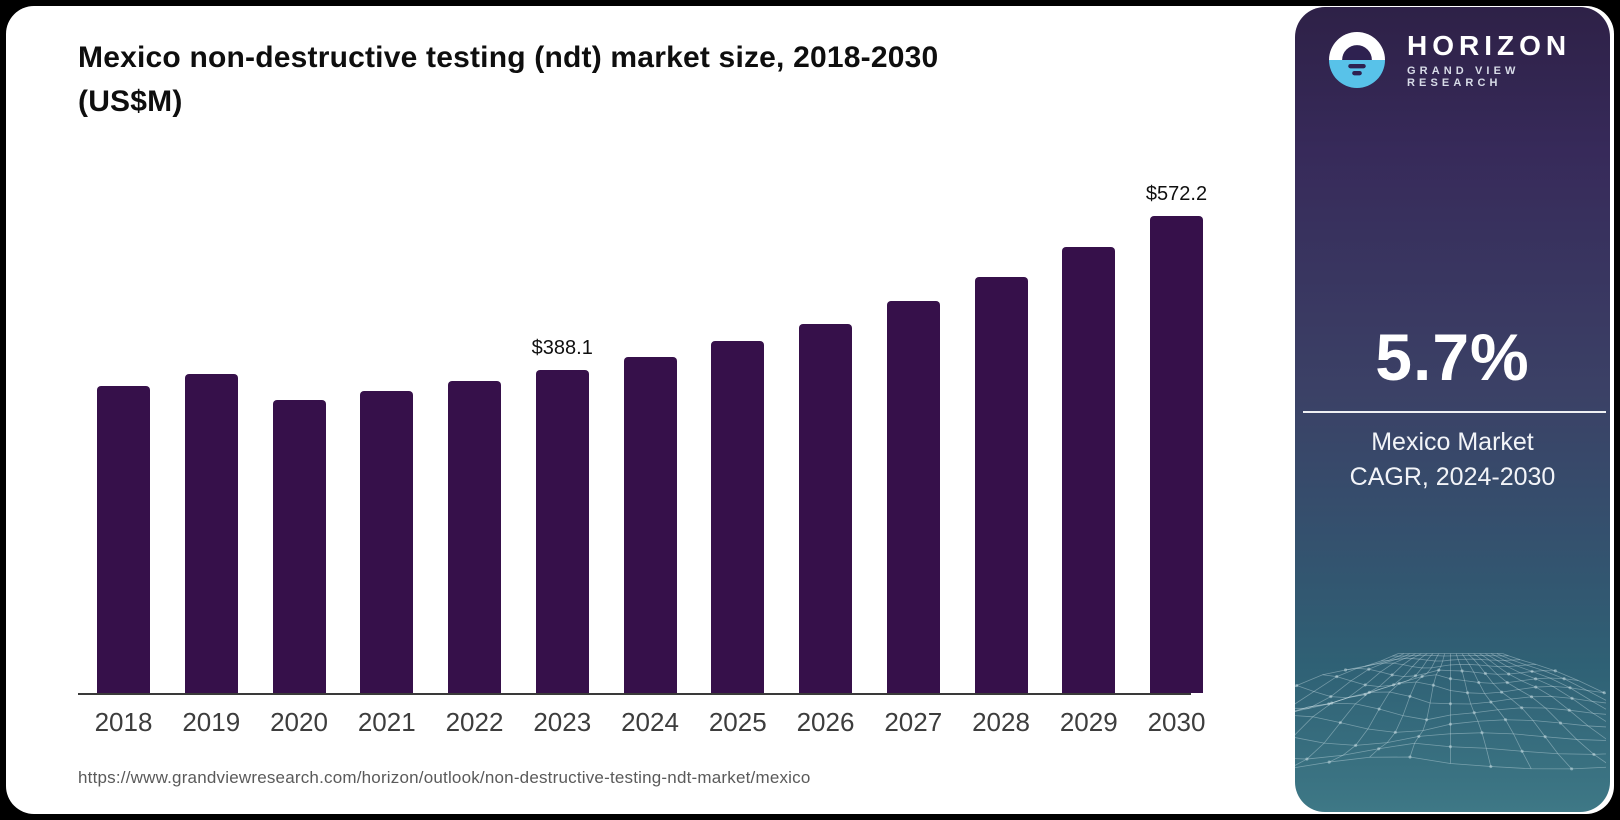 The width and height of the screenshot is (1620, 820). I want to click on bar-column: 2025, so click(738, 450).